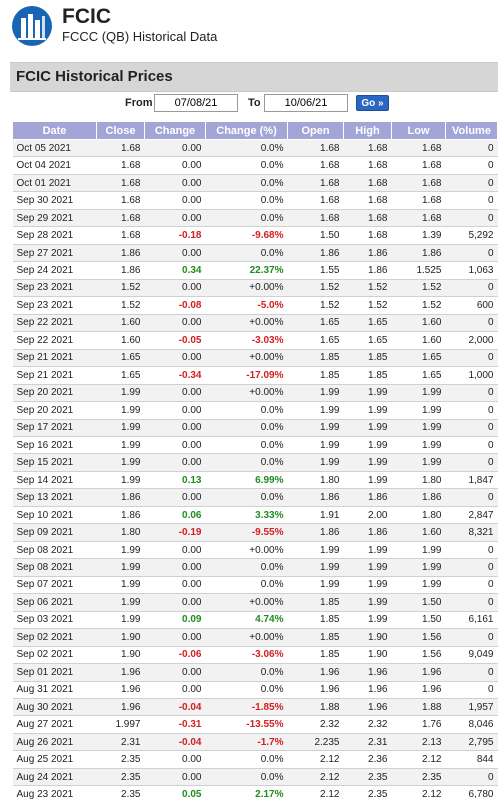 The width and height of the screenshot is (499, 803). I want to click on cell-low: 2.35, so click(418, 776).